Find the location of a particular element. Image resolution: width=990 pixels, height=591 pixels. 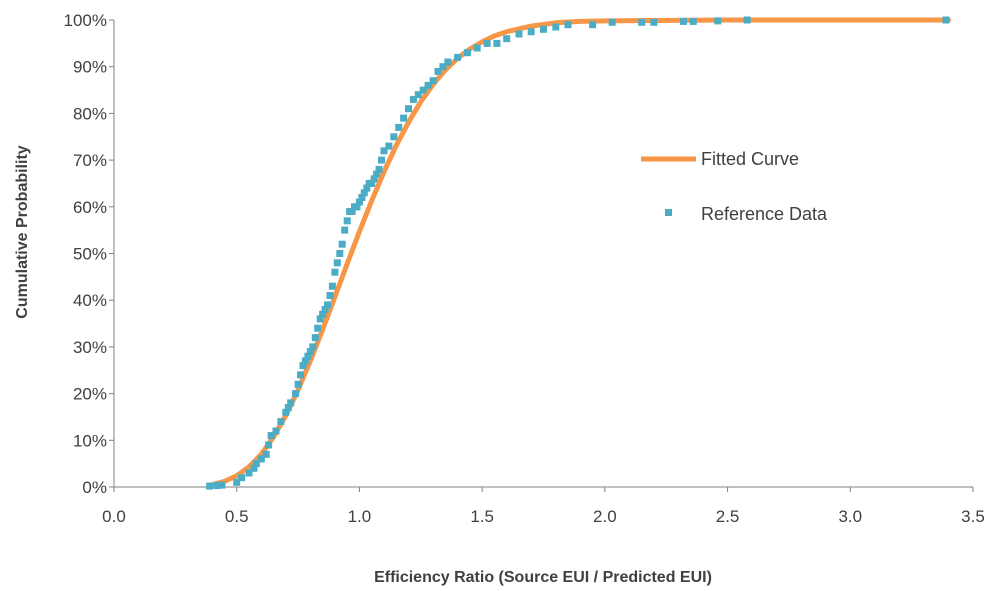

x-axis-ticks: 0.0 0.5 1.0 1.5 2.0 2.5 3.0 3.5 is located at coordinates (543, 506).